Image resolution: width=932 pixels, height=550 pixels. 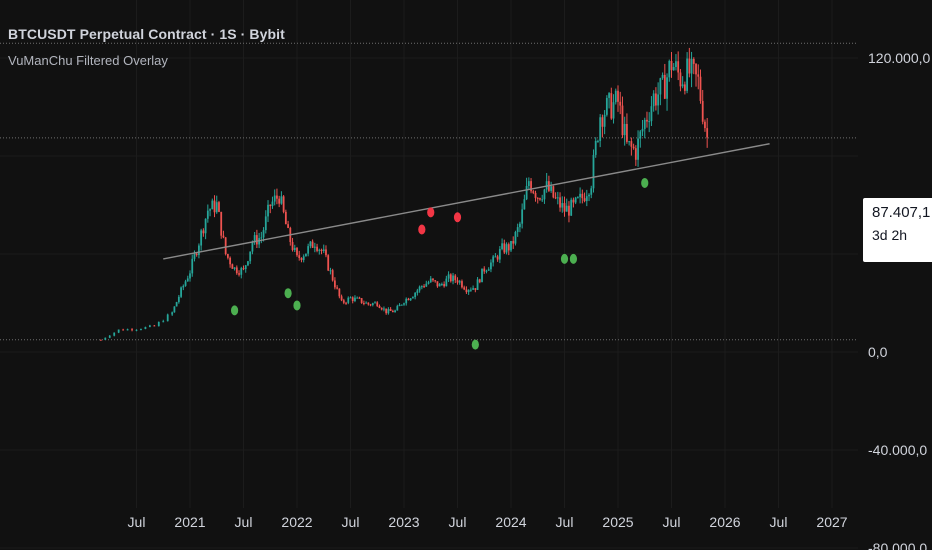 What do you see at coordinates (146, 34) in the screenshot?
I see `symbol-title: BTCUSDT Perpetual Contract · 1S · Bybit` at bounding box center [146, 34].